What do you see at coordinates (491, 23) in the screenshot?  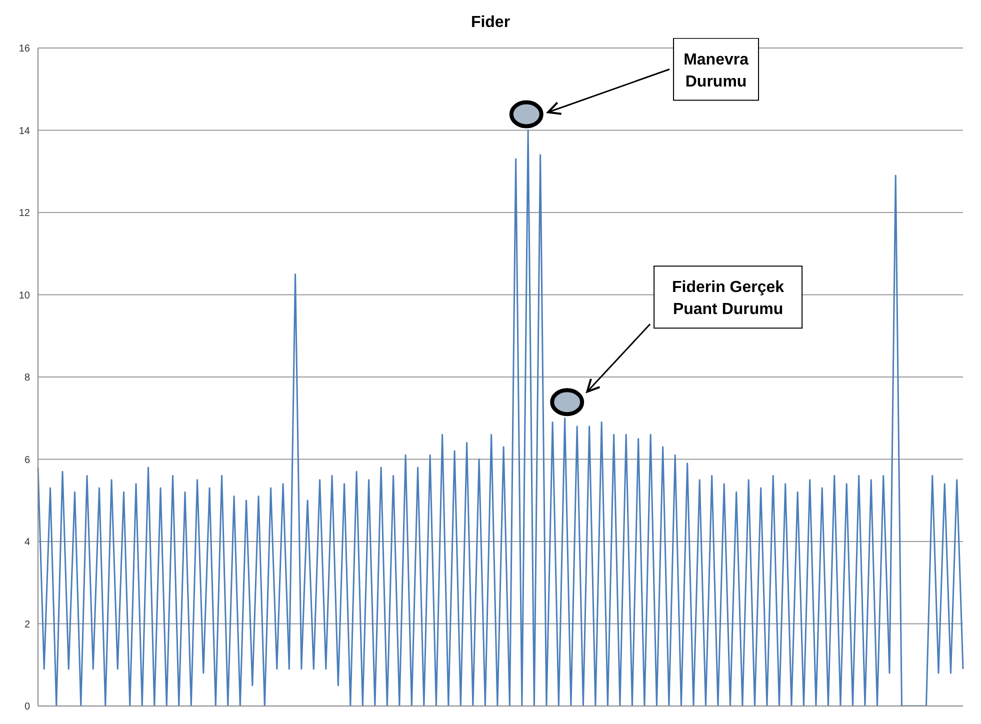 I see `chart-title: Fider` at bounding box center [491, 23].